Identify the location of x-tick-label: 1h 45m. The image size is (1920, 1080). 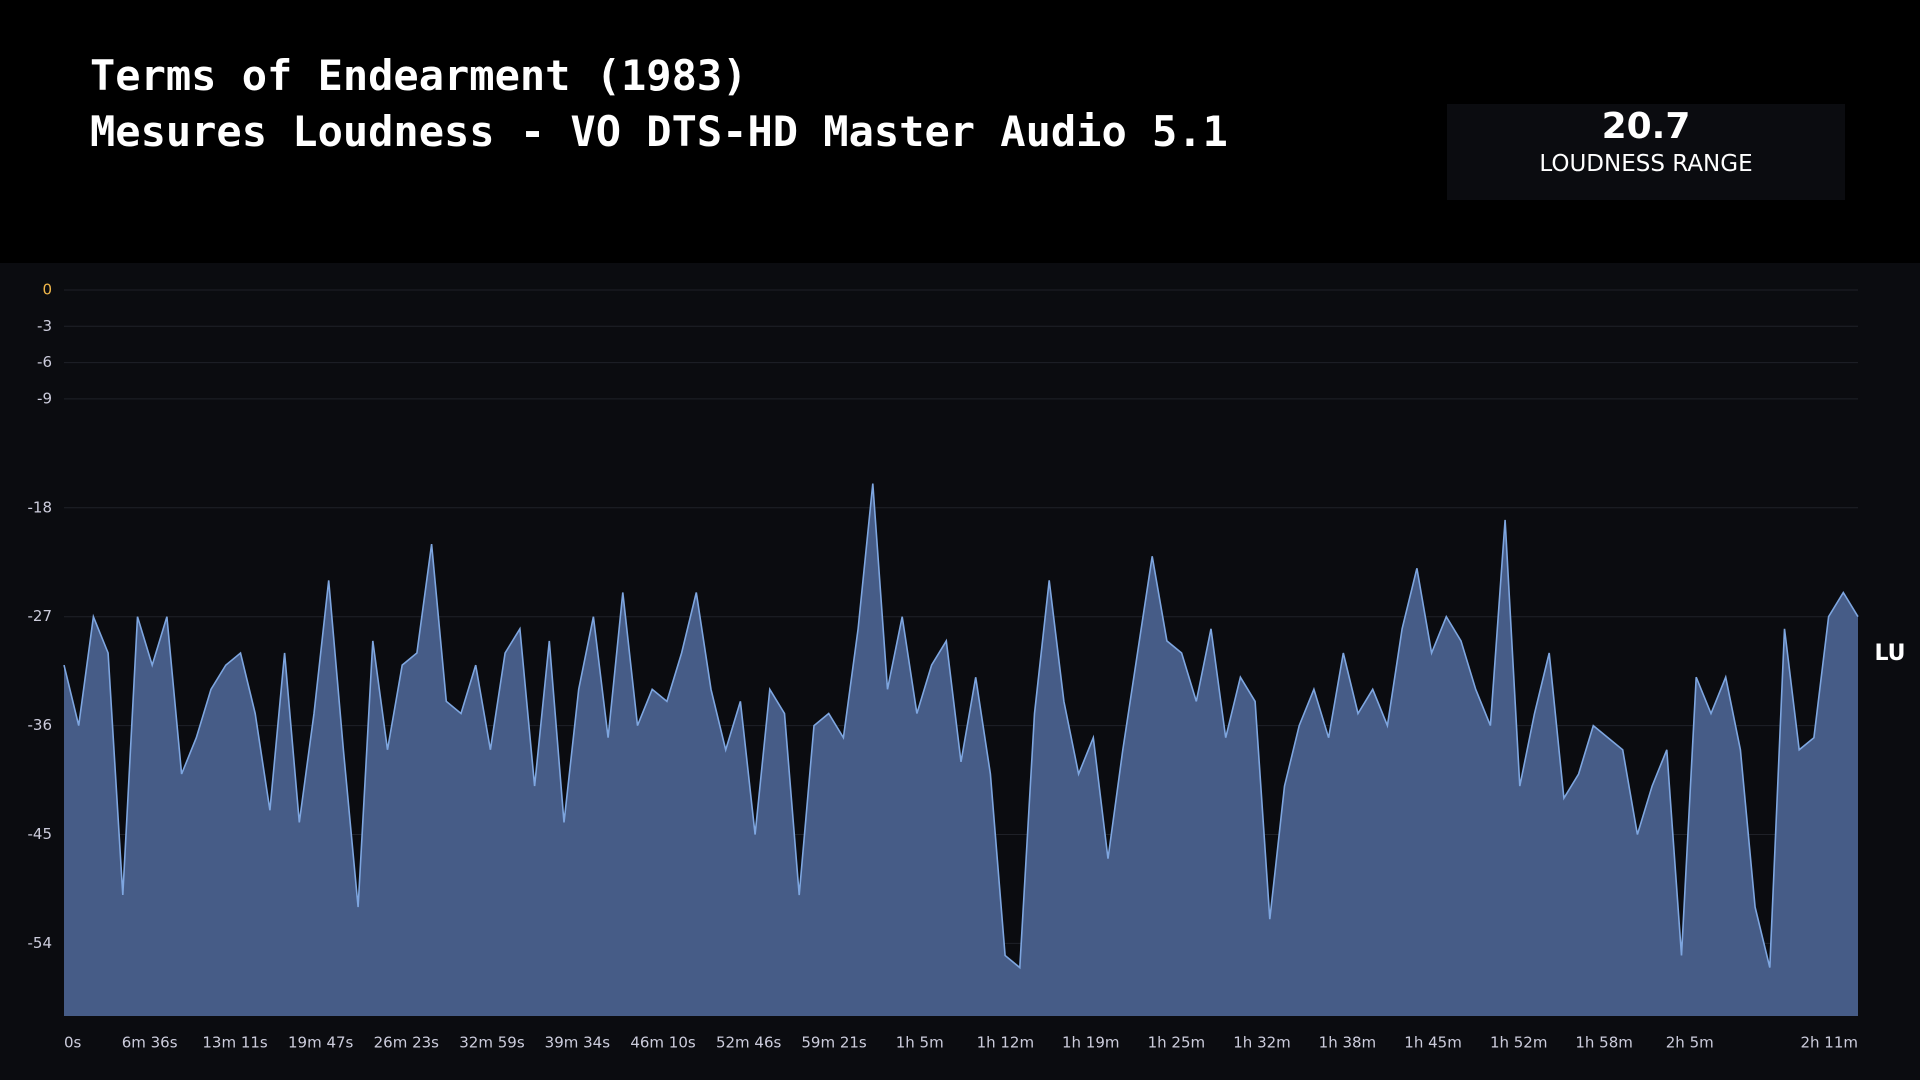
(1433, 1043).